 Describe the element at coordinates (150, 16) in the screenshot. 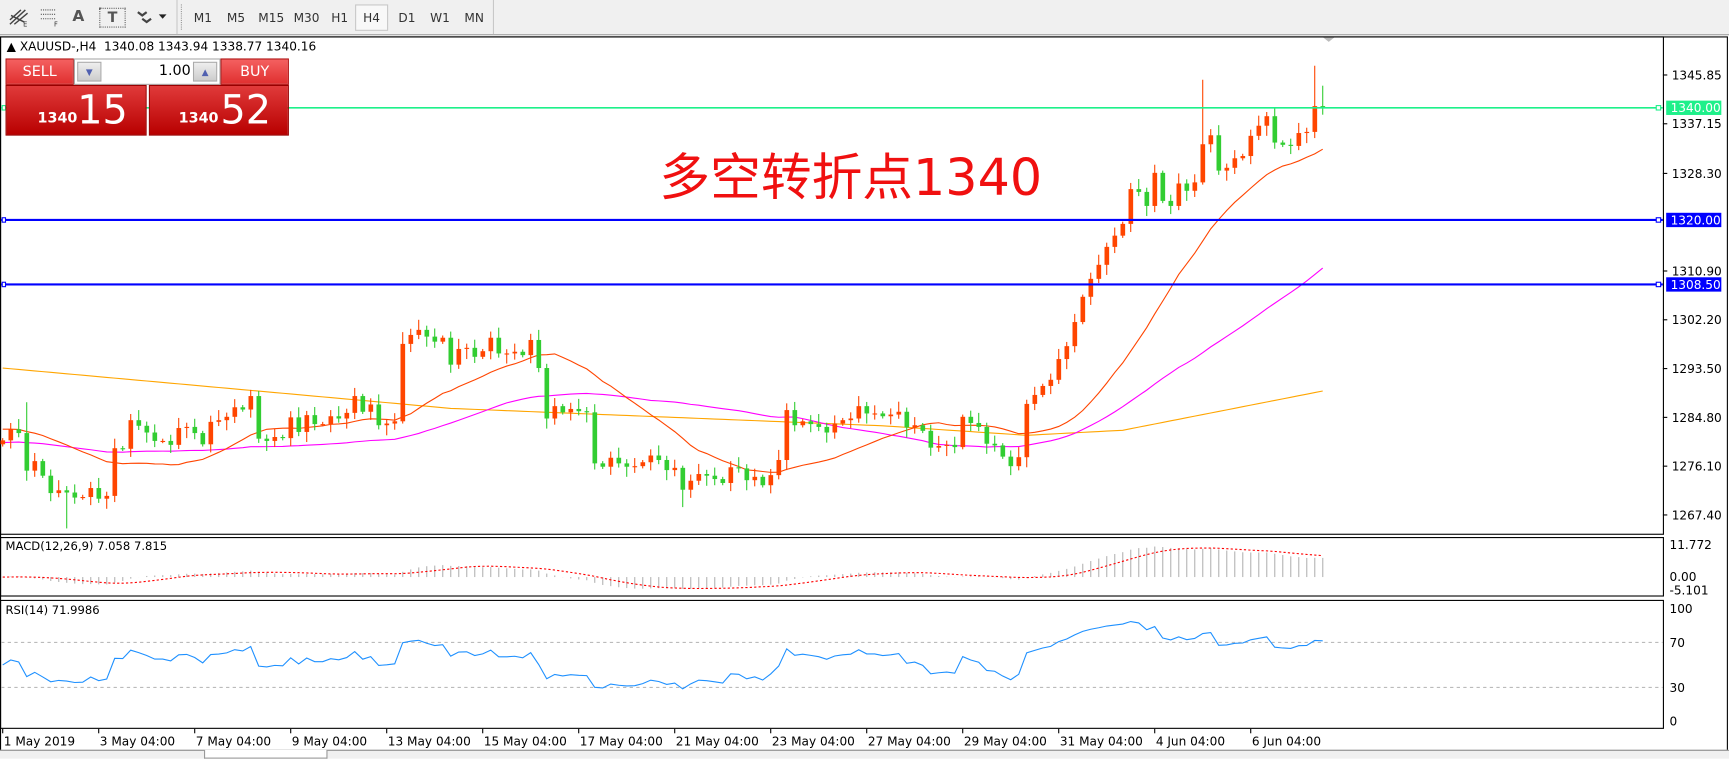

I see `arrows-dropdown-icon` at that location.